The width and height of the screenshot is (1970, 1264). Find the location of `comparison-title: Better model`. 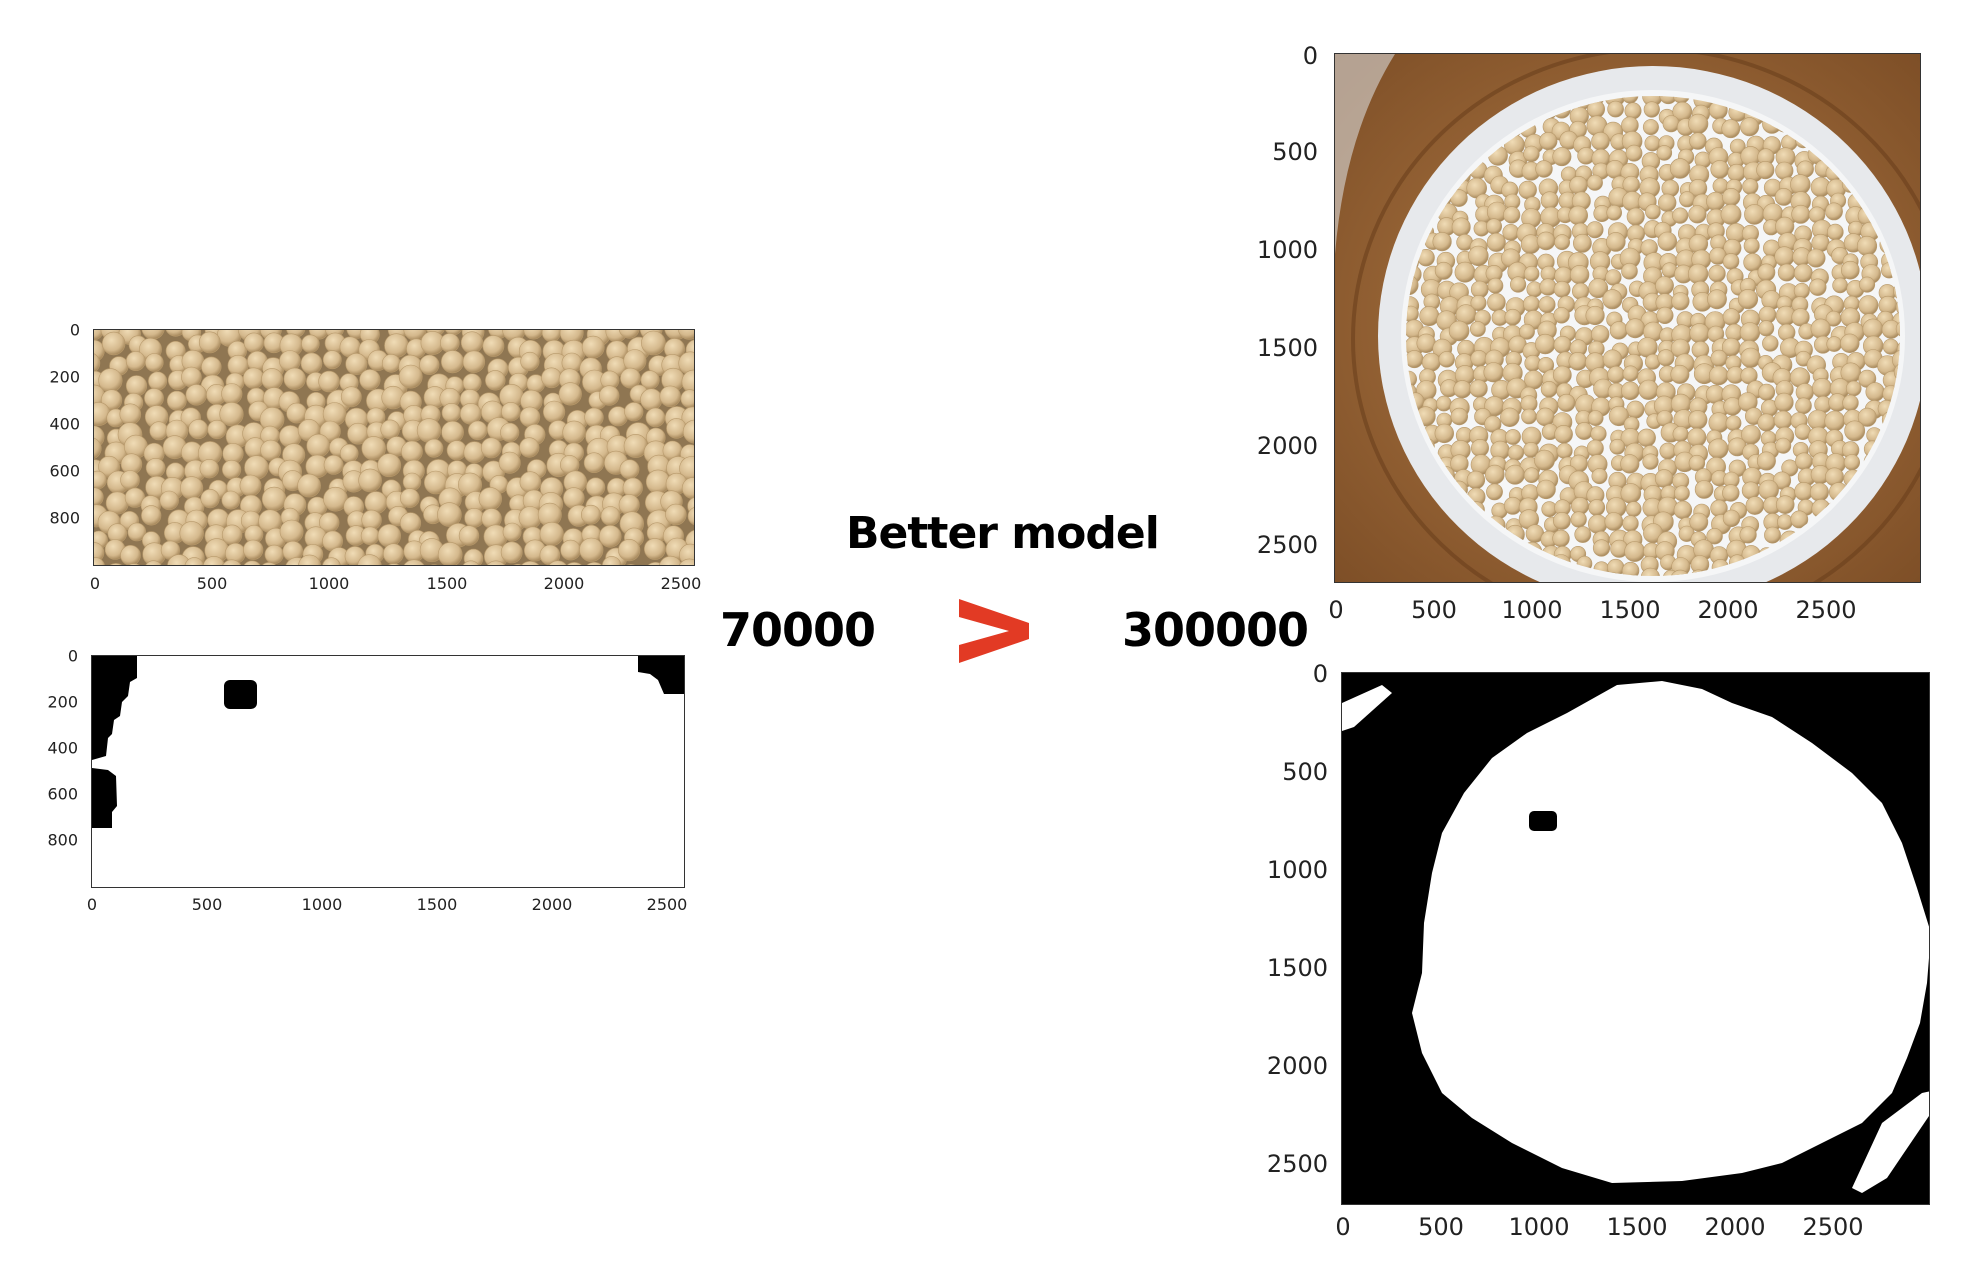

comparison-title: Better model is located at coordinates (1003, 533).